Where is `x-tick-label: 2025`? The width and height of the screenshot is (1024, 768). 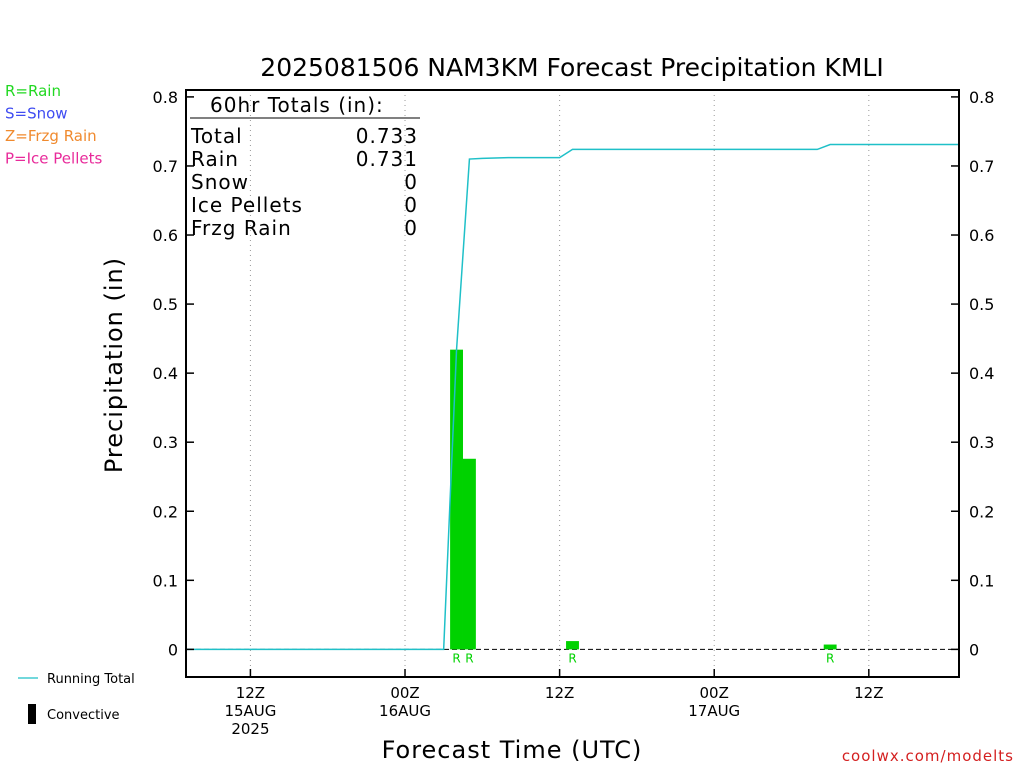 x-tick-label: 2025 is located at coordinates (250, 729).